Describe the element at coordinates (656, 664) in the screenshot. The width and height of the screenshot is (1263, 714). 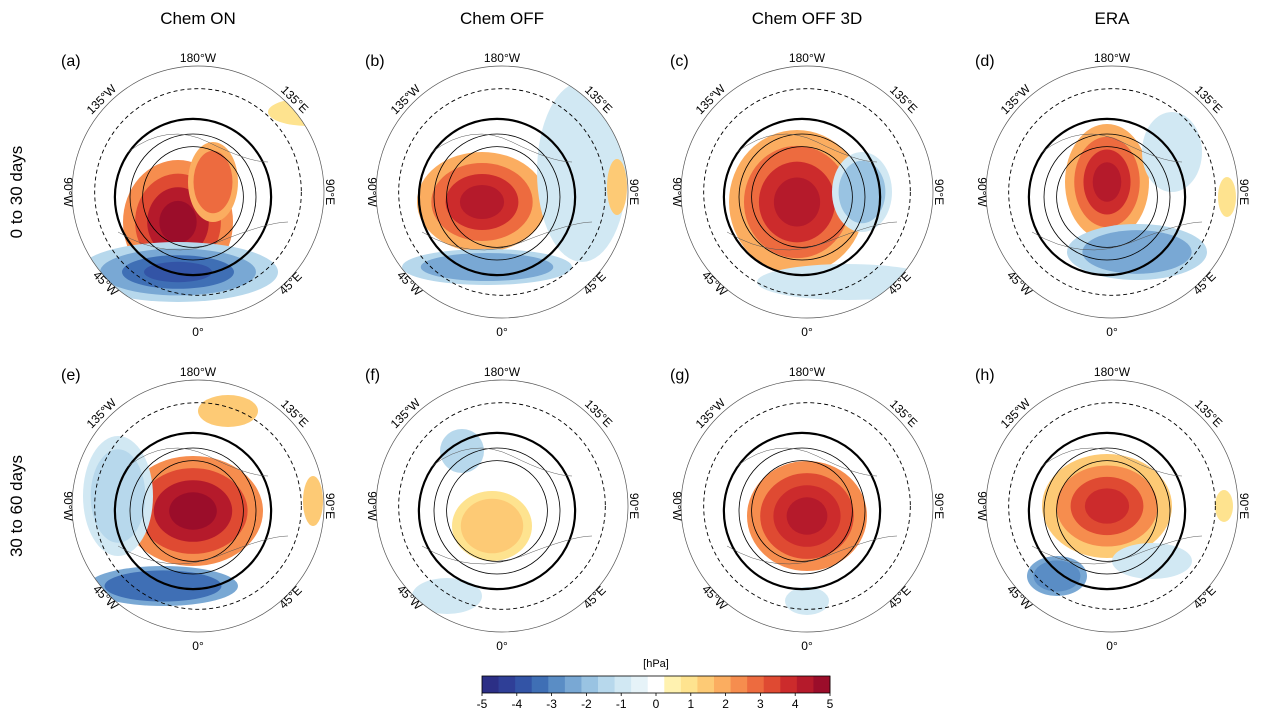
I see `colorbar-unit-label: [hPa]` at that location.